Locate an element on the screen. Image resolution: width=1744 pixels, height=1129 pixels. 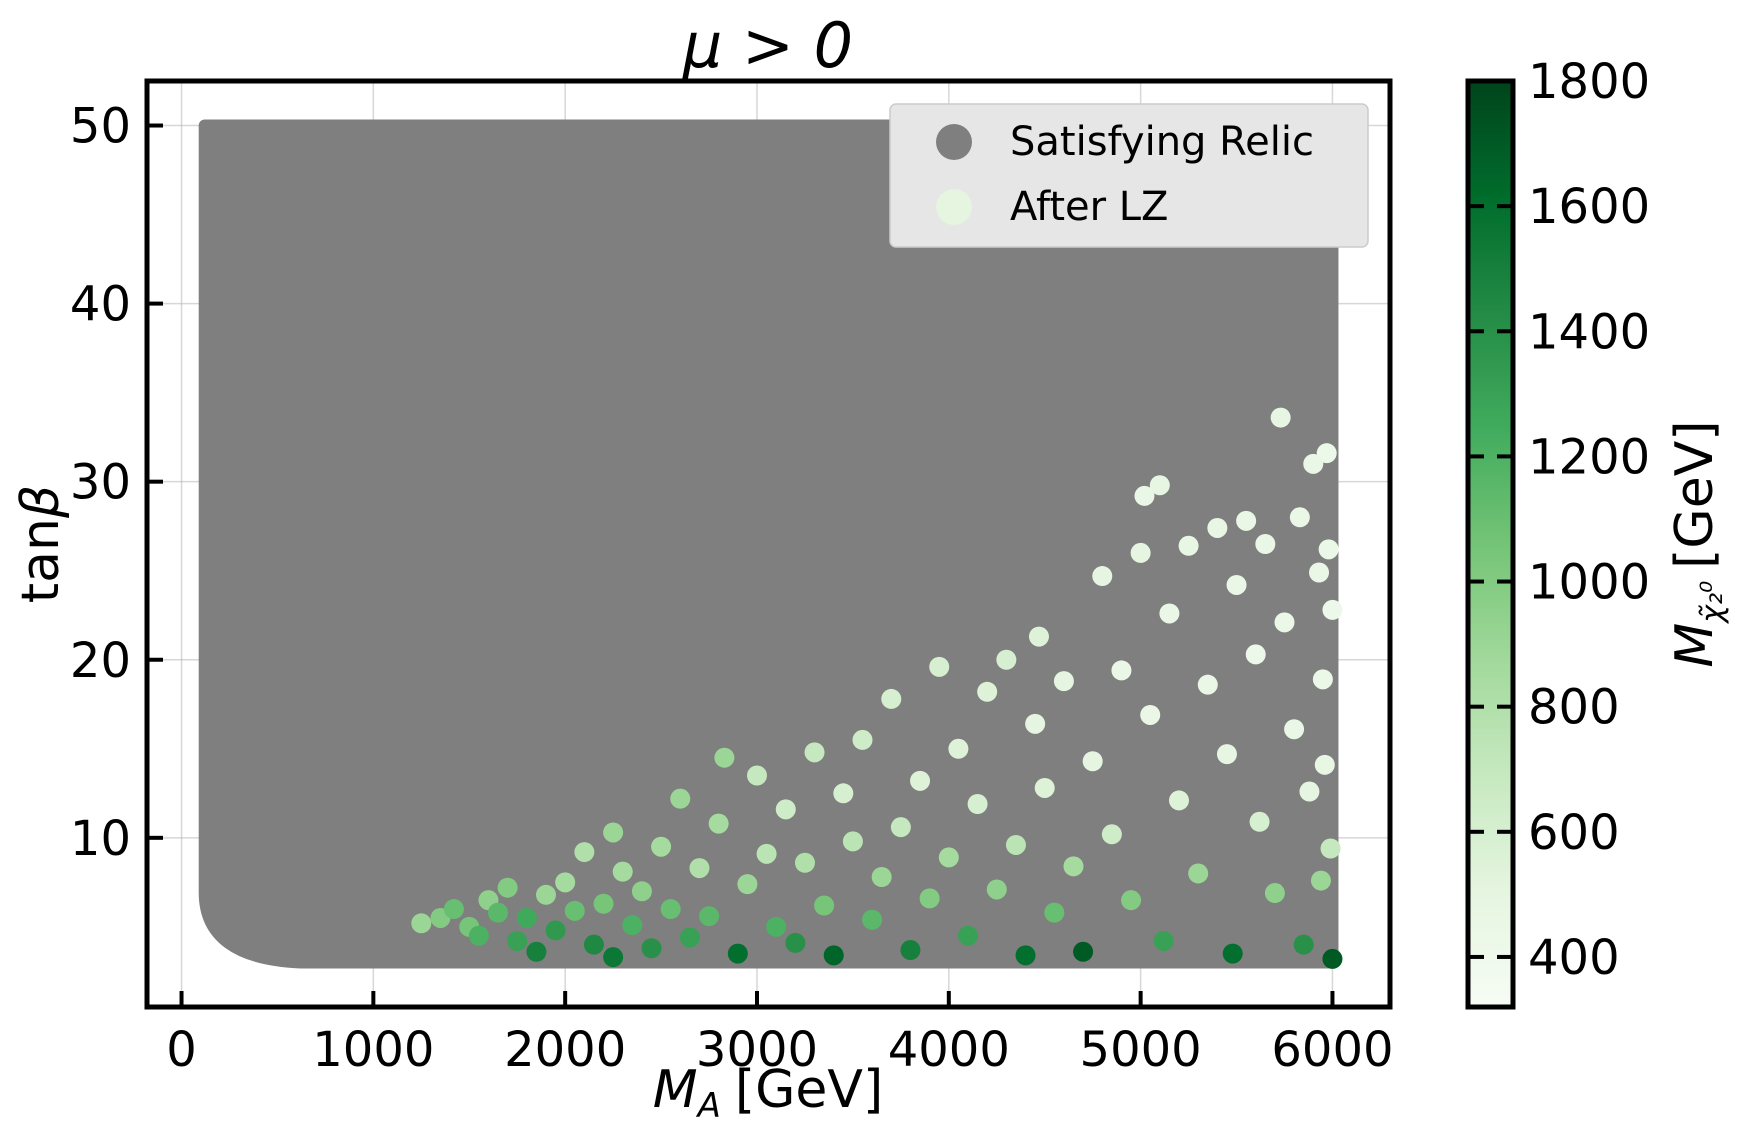
y-tick-label: 40 is located at coordinates (100, 305).